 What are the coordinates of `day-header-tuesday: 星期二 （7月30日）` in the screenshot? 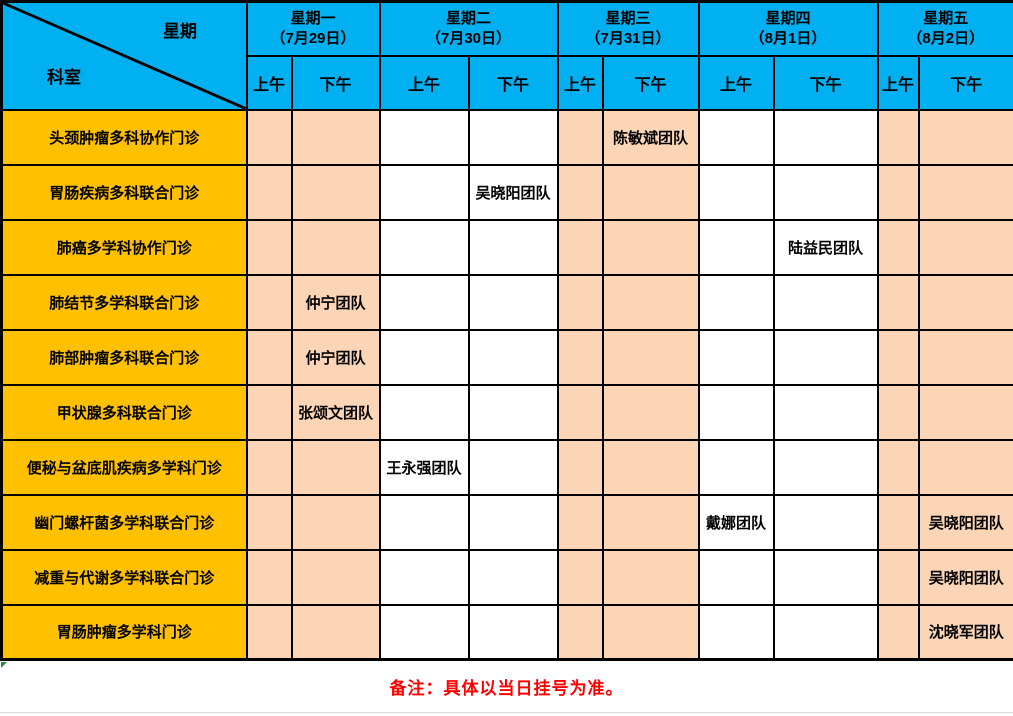 It's located at (468, 28).